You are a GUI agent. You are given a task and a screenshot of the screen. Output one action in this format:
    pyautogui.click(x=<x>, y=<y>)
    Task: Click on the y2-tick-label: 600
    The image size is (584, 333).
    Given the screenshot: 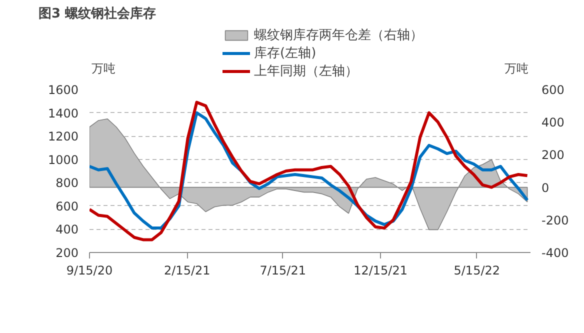 What is the action you would take?
    pyautogui.click(x=553, y=90)
    